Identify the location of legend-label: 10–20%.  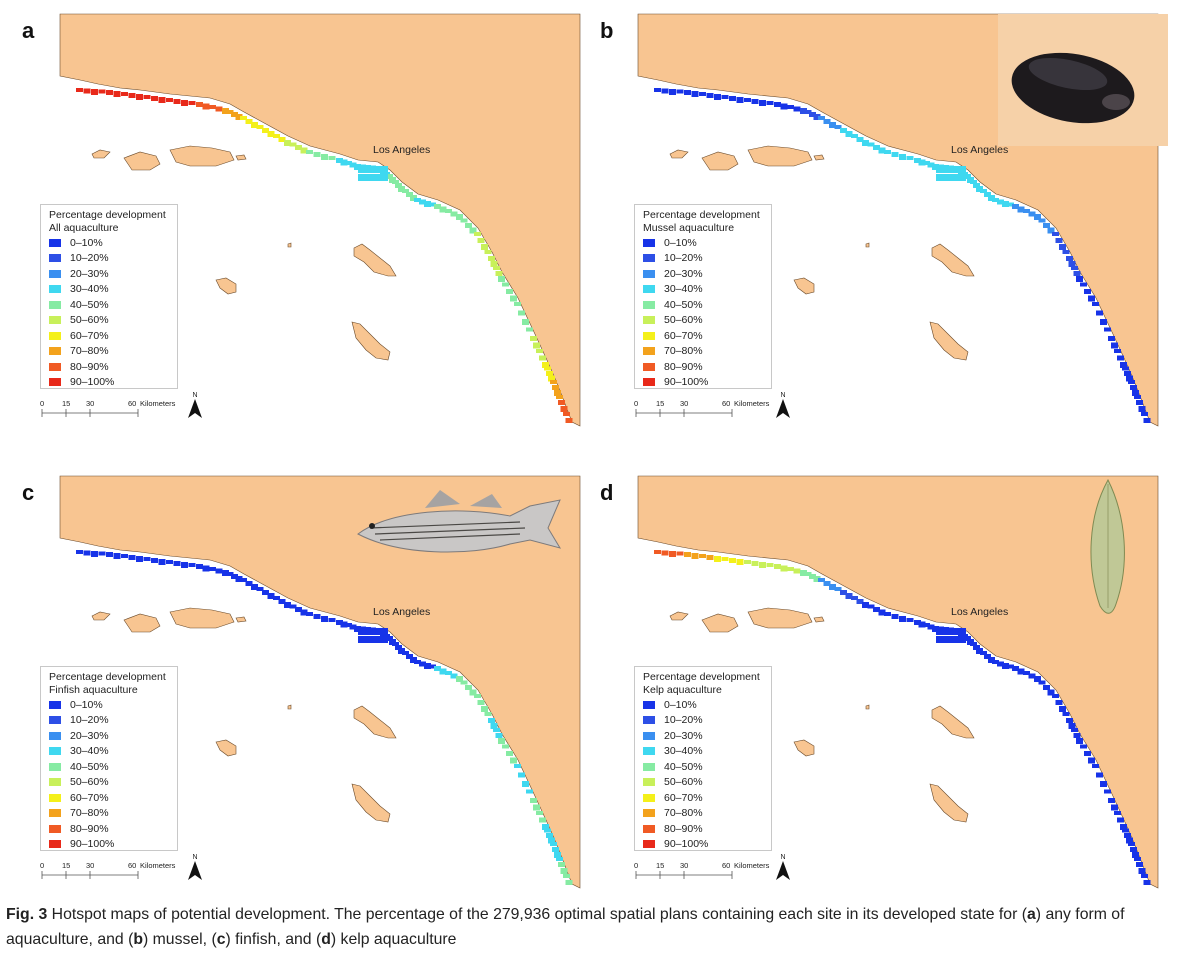
(683, 720).